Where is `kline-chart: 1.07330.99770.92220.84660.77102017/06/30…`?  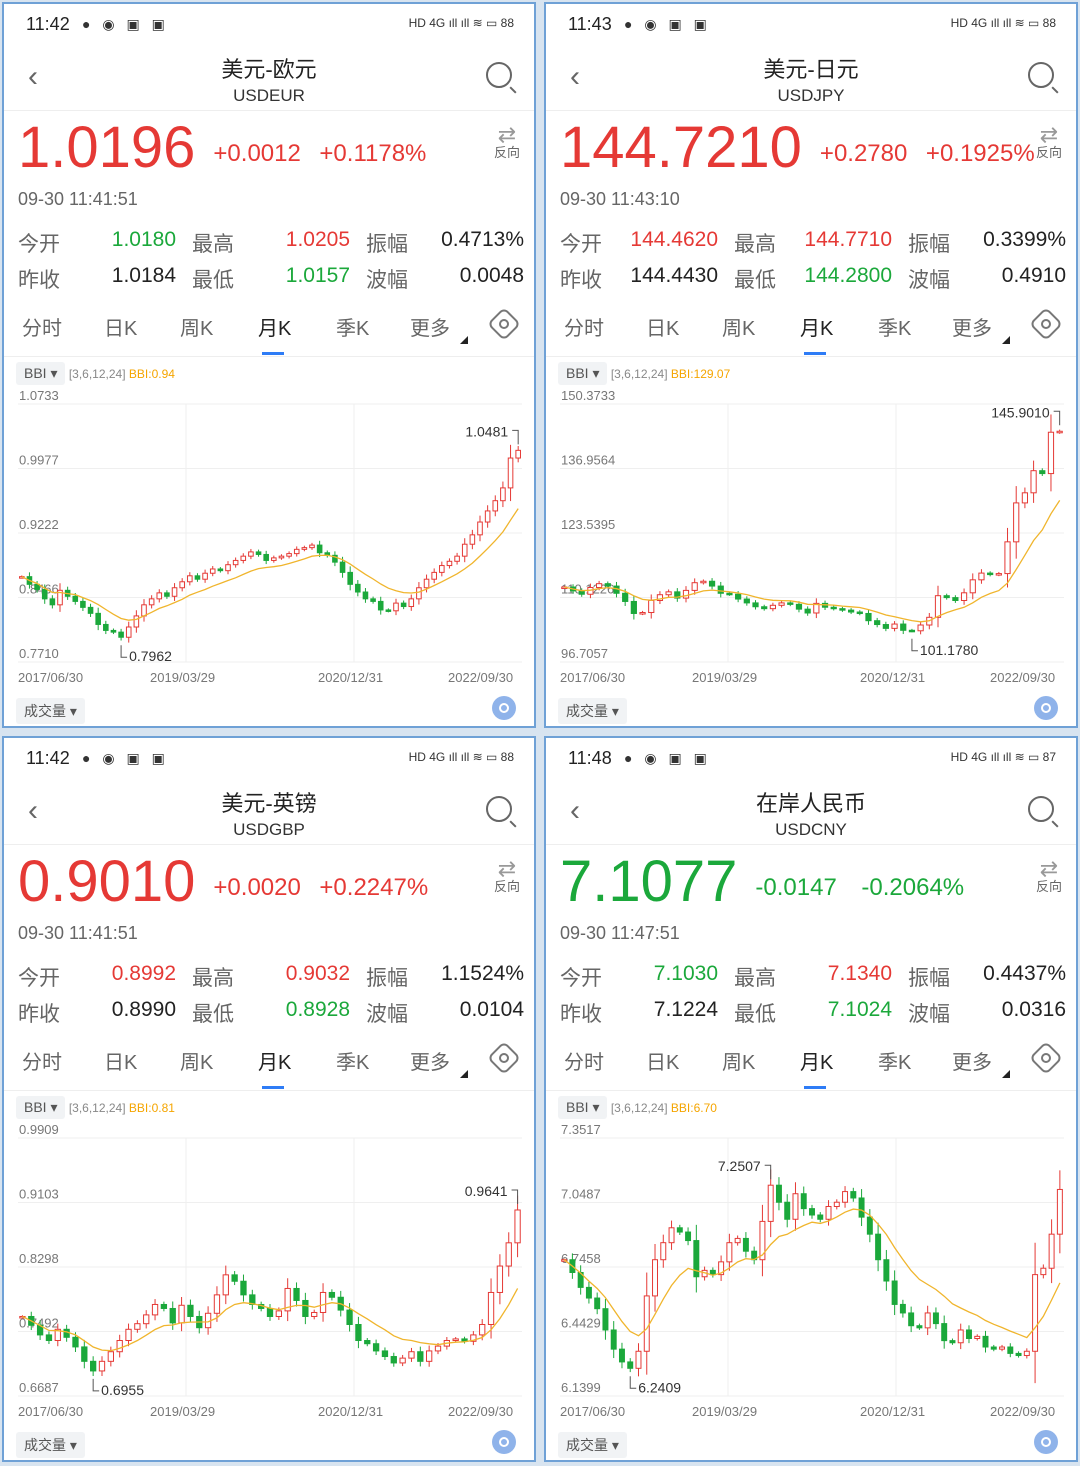 kline-chart: 1.07330.99770.92220.84660.77102017/06/30… is located at coordinates (269, 540).